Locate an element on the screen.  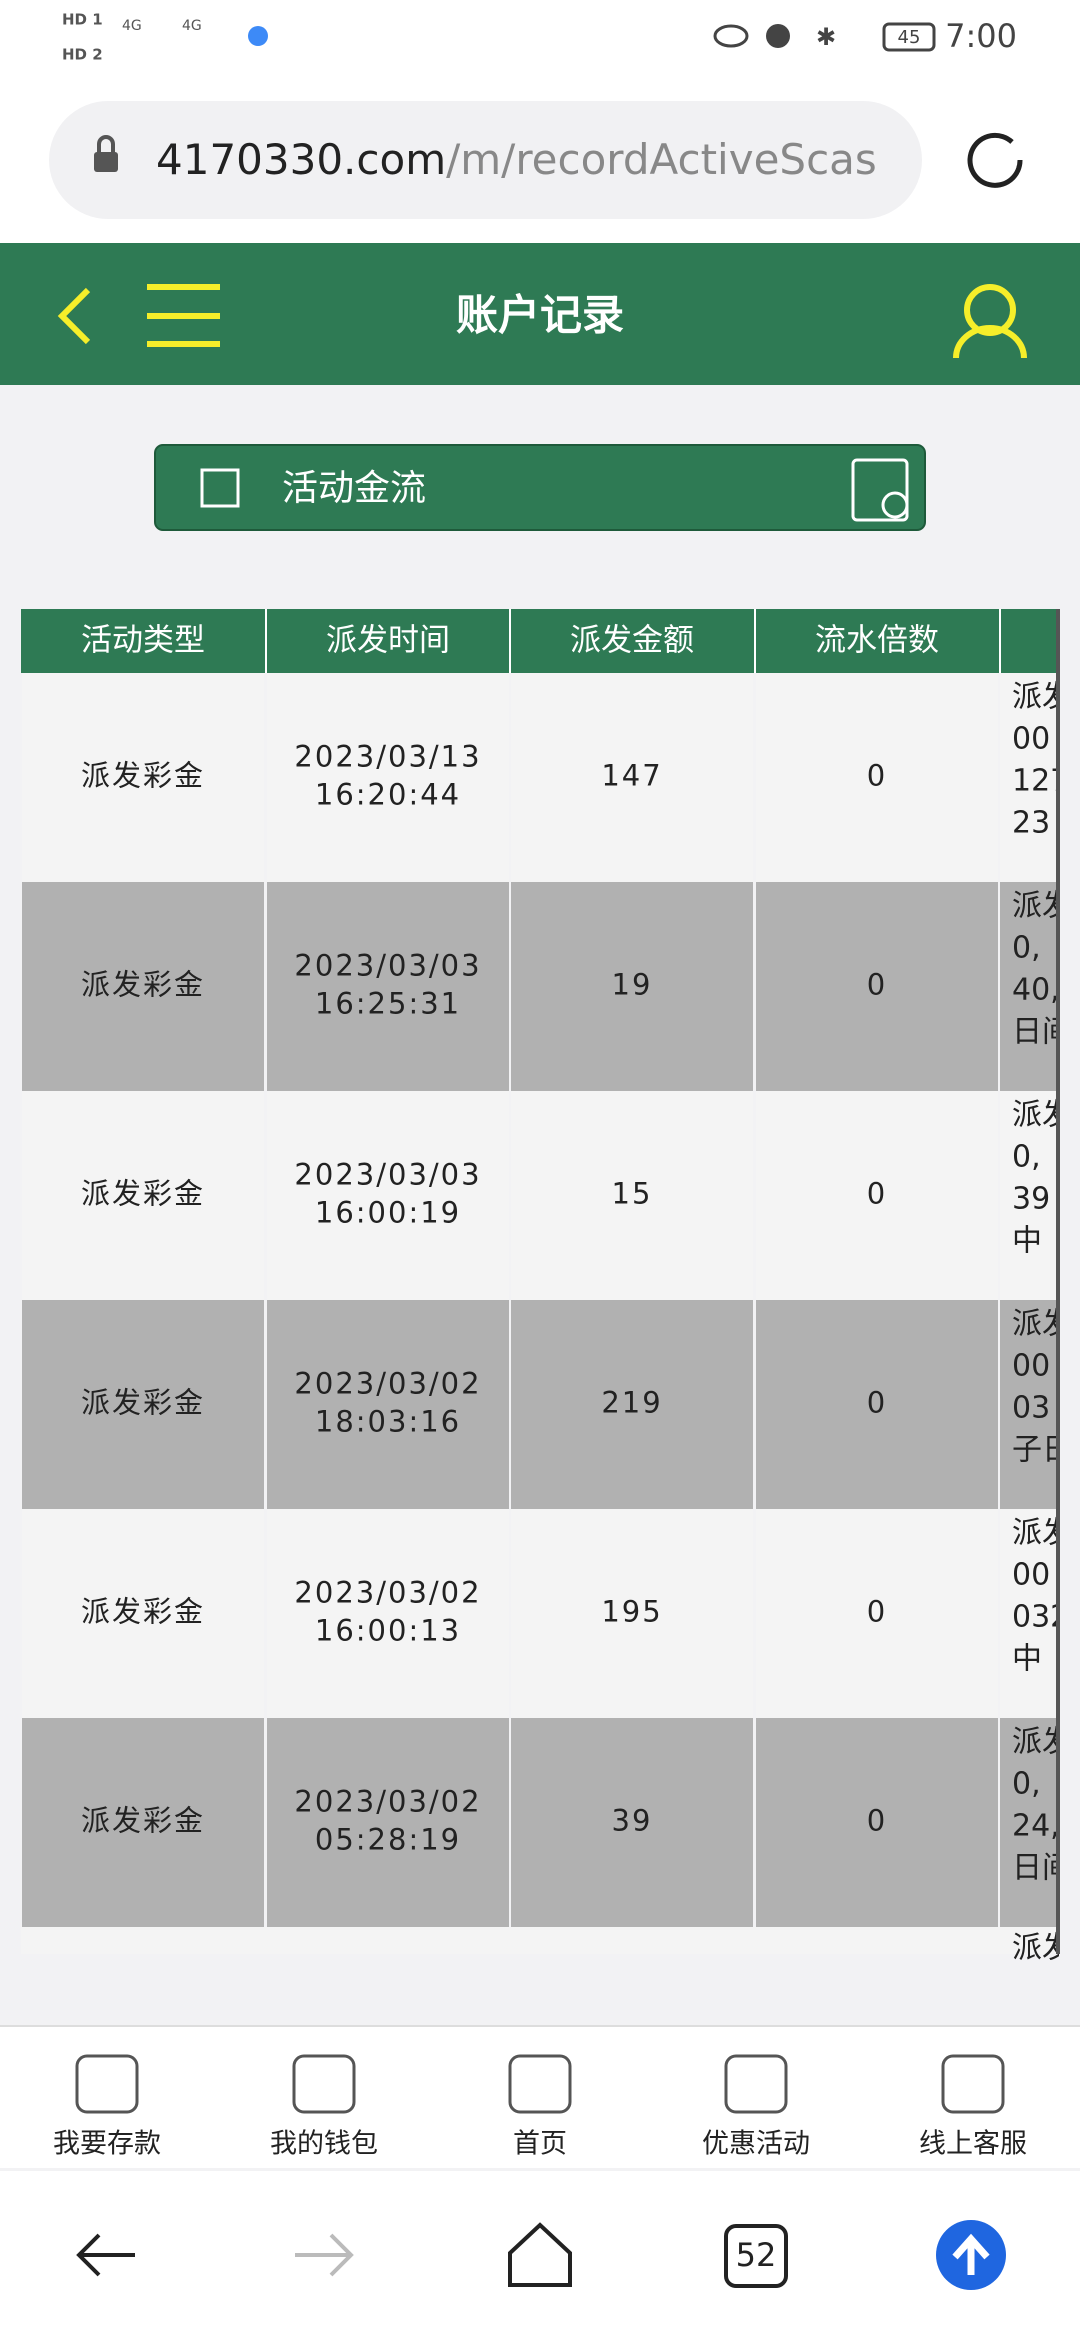
tab-count: 52 is located at coordinates (756, 2255).